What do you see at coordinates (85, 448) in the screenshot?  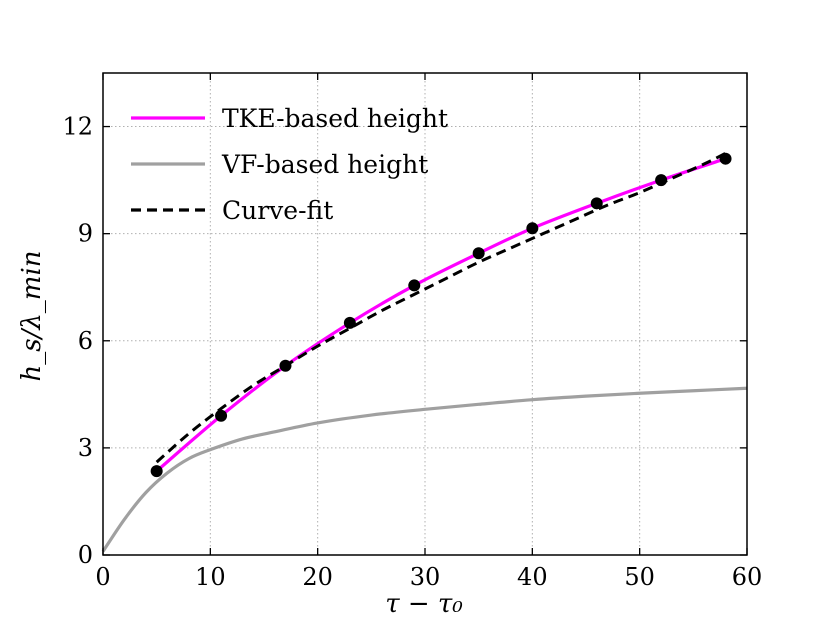 I see `y-tick-label: 3` at bounding box center [85, 448].